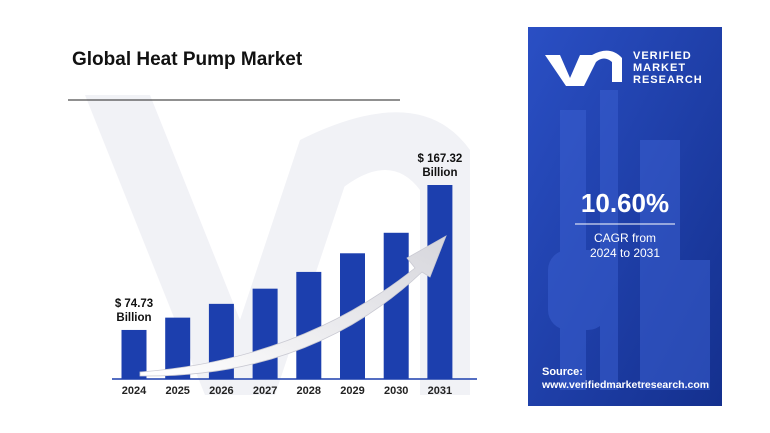  What do you see at coordinates (265, 391) in the screenshot?
I see `x-tick-label: 2027` at bounding box center [265, 391].